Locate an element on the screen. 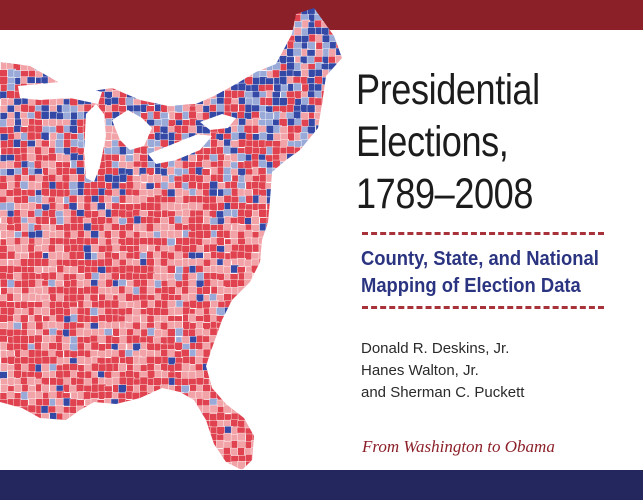  title-line-2: Elections, is located at coordinates (432, 142).